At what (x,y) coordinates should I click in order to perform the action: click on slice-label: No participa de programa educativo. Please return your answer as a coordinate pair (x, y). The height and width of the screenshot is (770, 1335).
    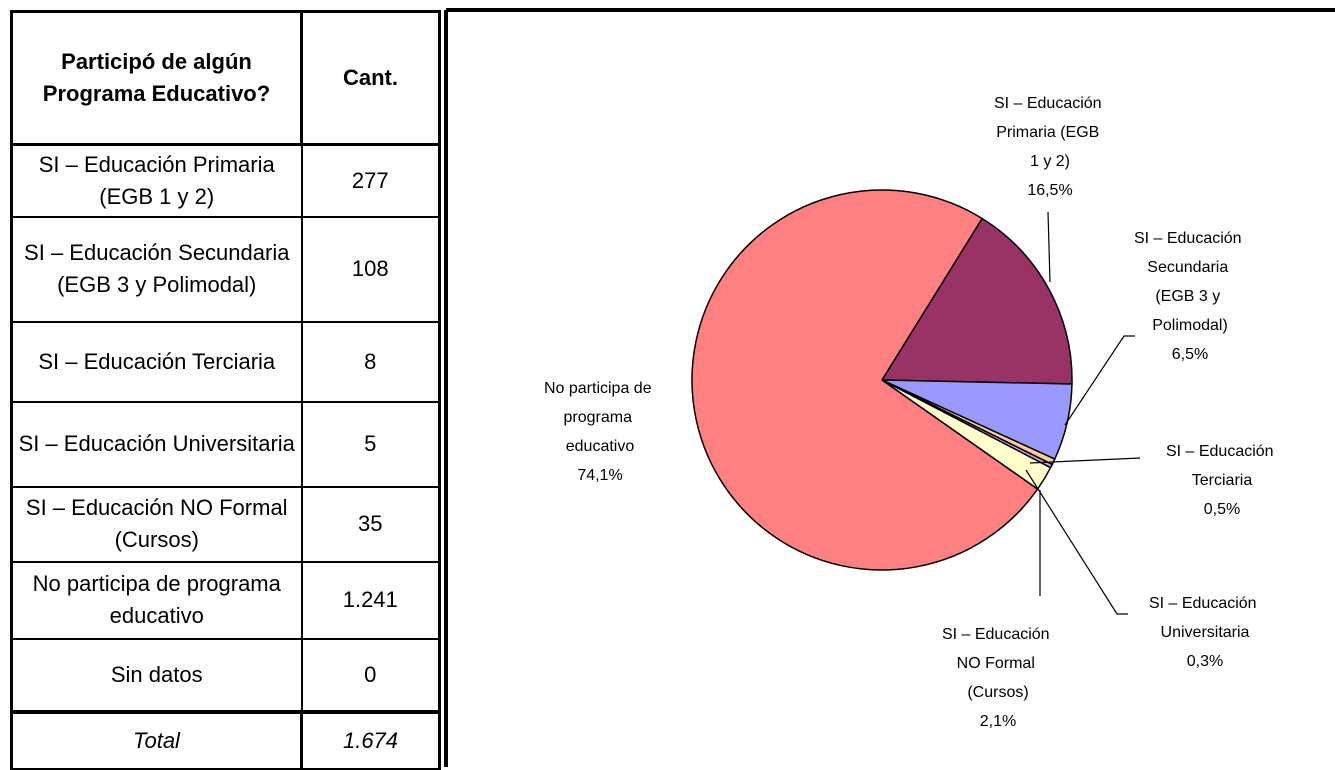
    Looking at the image, I should click on (600, 417).